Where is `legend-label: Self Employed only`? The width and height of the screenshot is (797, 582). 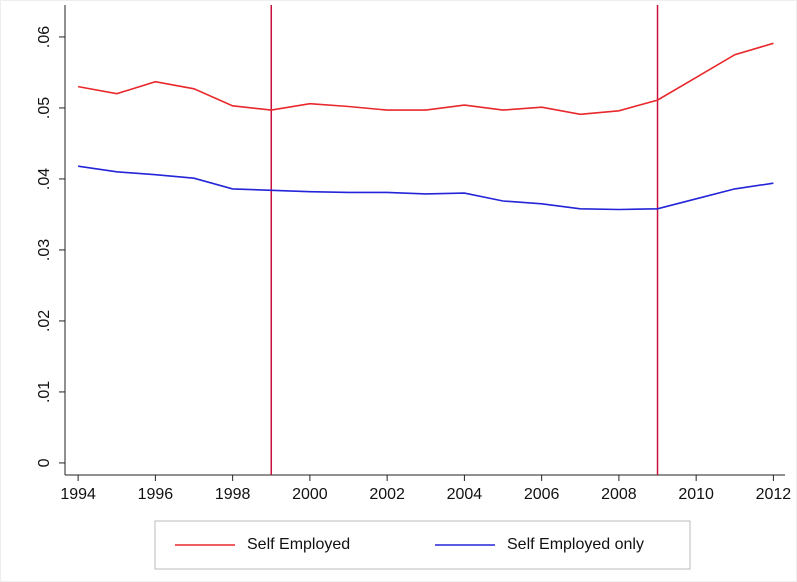
legend-label: Self Employed only is located at coordinates (575, 544).